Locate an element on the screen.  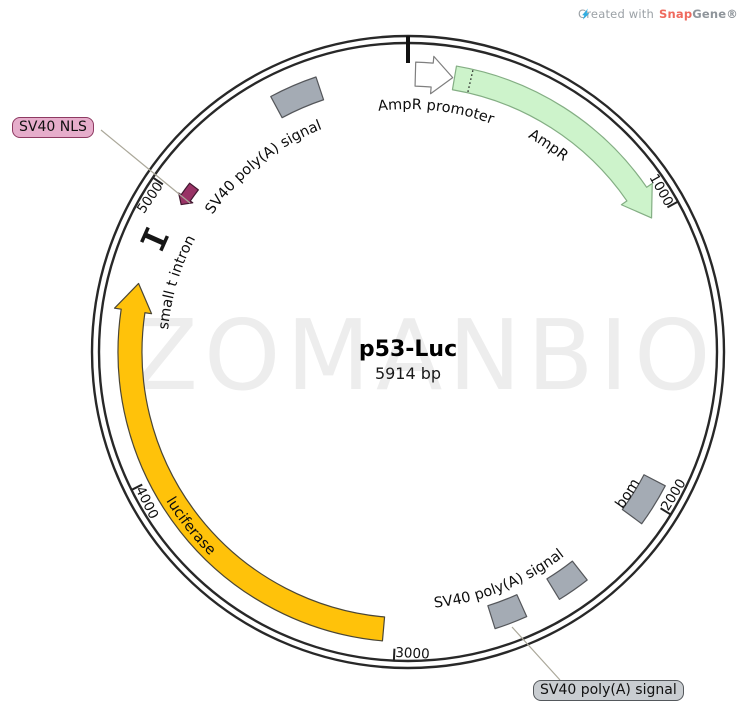
feature-bom is located at coordinates (643, 499).